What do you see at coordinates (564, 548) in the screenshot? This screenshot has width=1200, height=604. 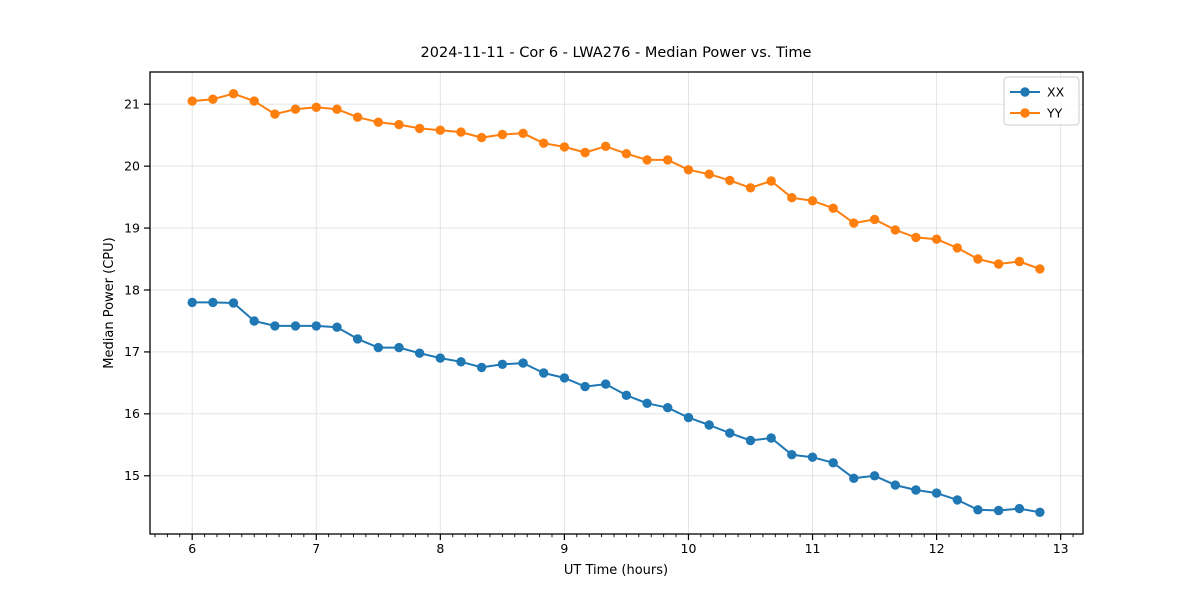 I see `x-tick-label: 9` at bounding box center [564, 548].